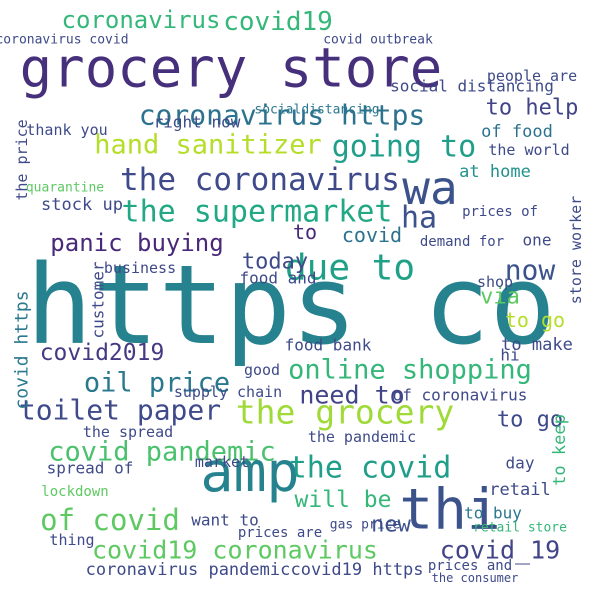 Image resolution: width=590 pixels, height=590 pixels. Describe the element at coordinates (102, 353) in the screenshot. I see `word: covid2019` at that location.